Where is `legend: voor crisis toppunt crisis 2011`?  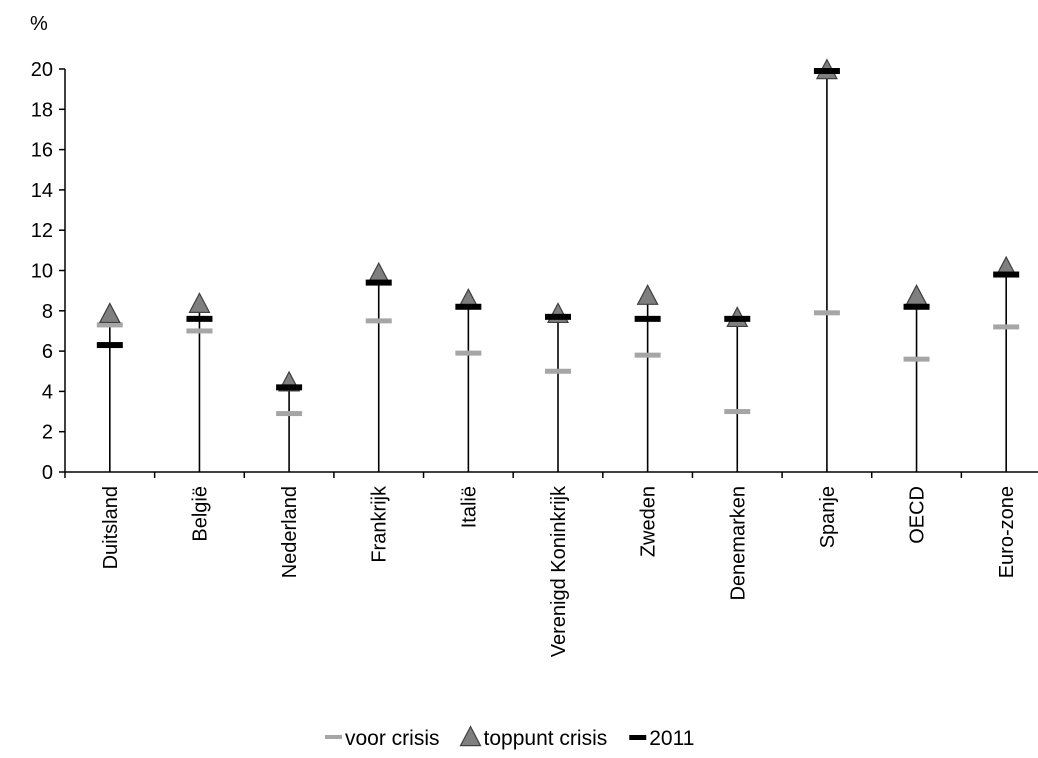 legend: voor crisis toppunt crisis 2011 is located at coordinates (509, 737).